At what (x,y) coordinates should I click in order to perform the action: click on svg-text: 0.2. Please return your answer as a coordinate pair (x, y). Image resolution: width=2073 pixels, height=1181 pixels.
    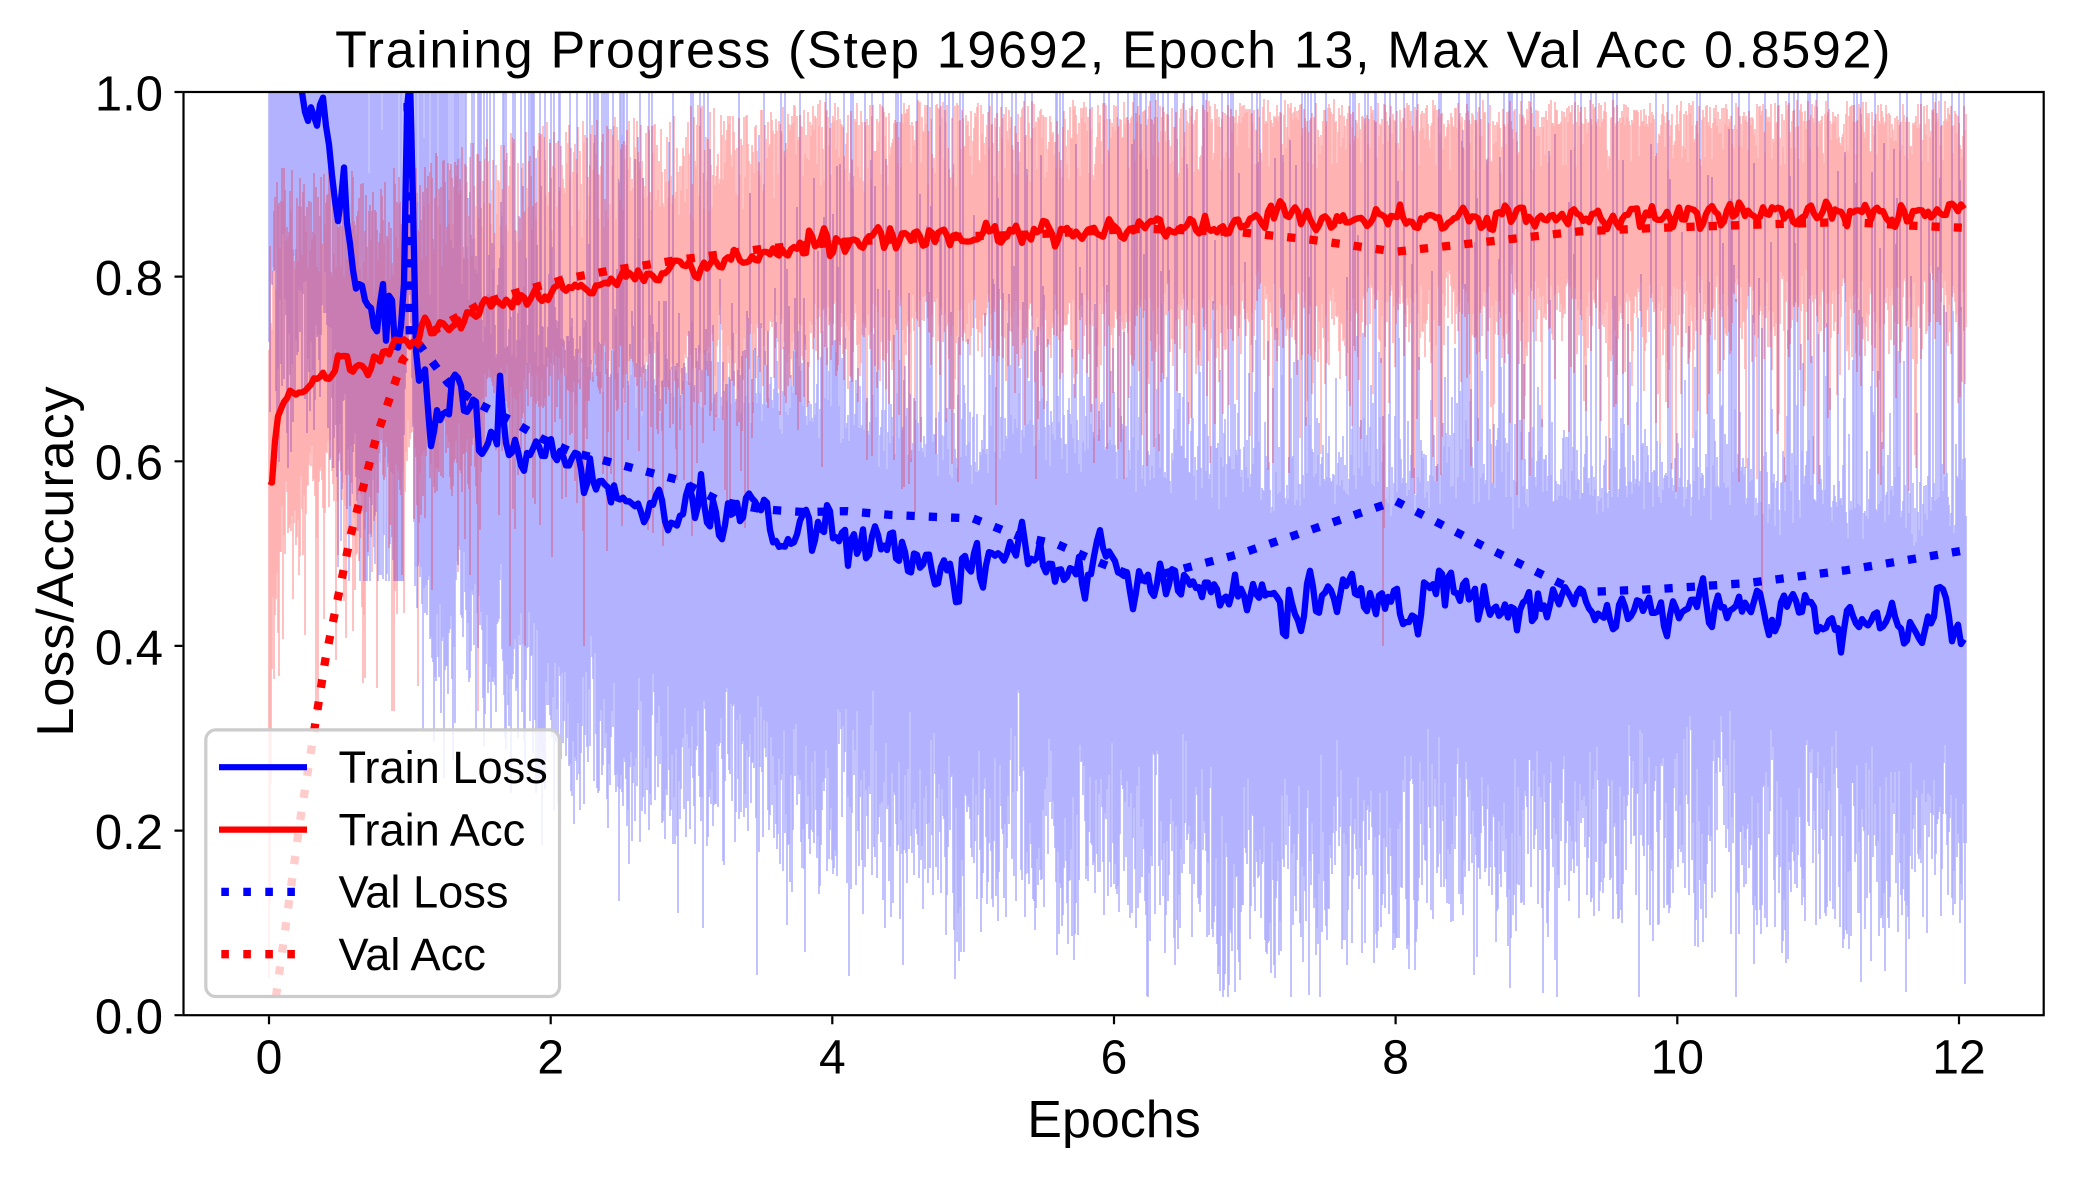
    Looking at the image, I should click on (129, 833).